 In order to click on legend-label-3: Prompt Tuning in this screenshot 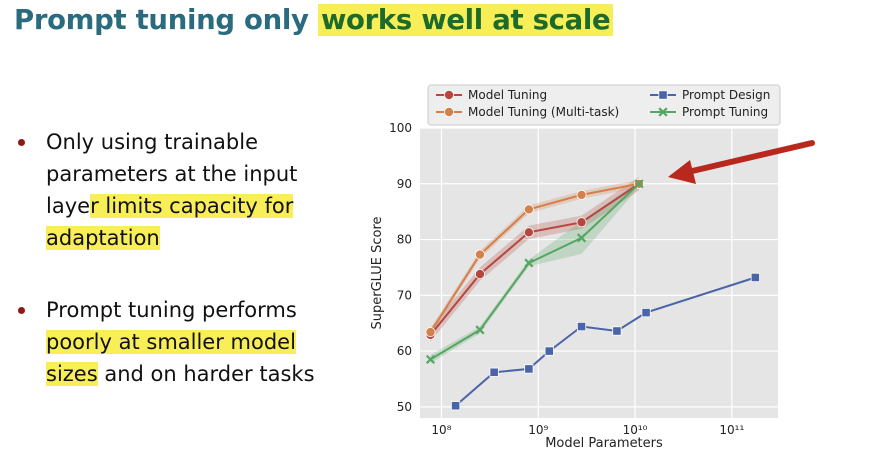, I will do `click(725, 112)`.